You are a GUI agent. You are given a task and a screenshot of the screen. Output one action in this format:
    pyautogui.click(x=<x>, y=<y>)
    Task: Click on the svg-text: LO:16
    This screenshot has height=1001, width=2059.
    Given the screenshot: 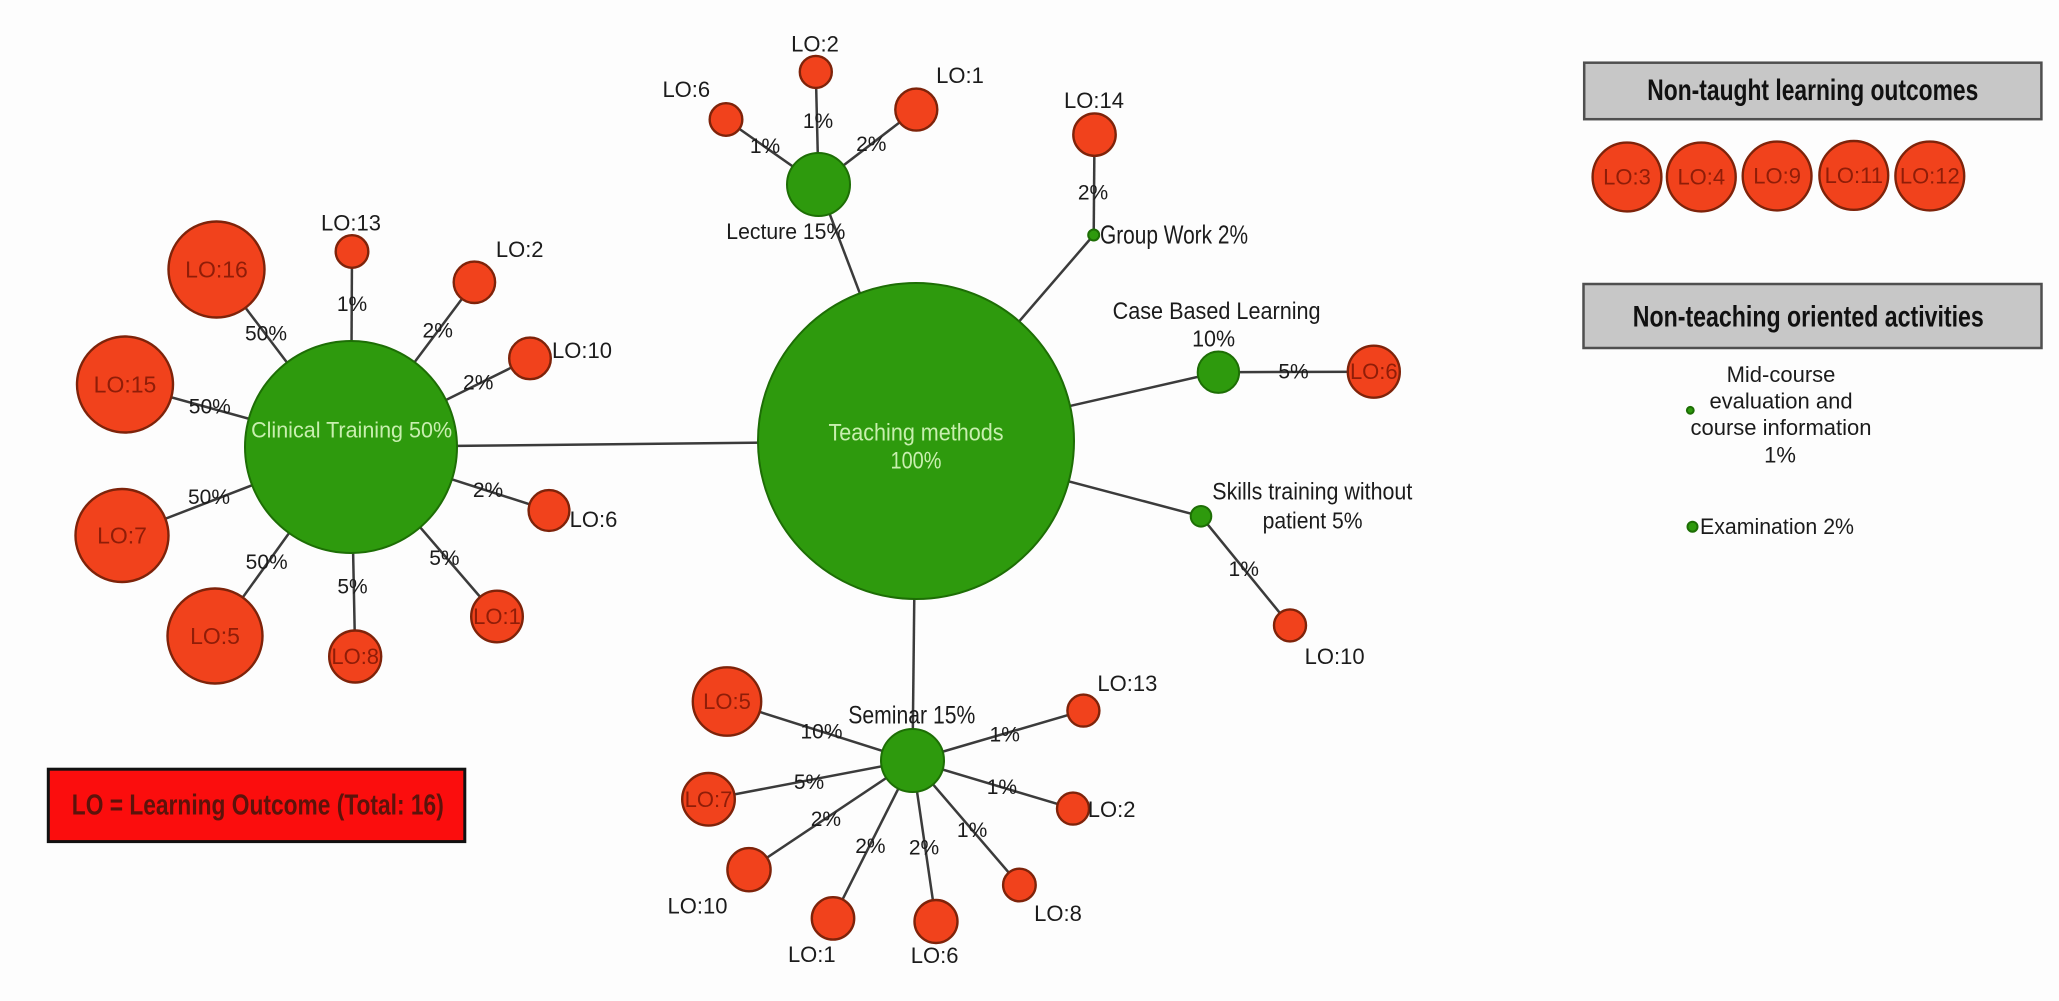 What is the action you would take?
    pyautogui.click(x=216, y=270)
    